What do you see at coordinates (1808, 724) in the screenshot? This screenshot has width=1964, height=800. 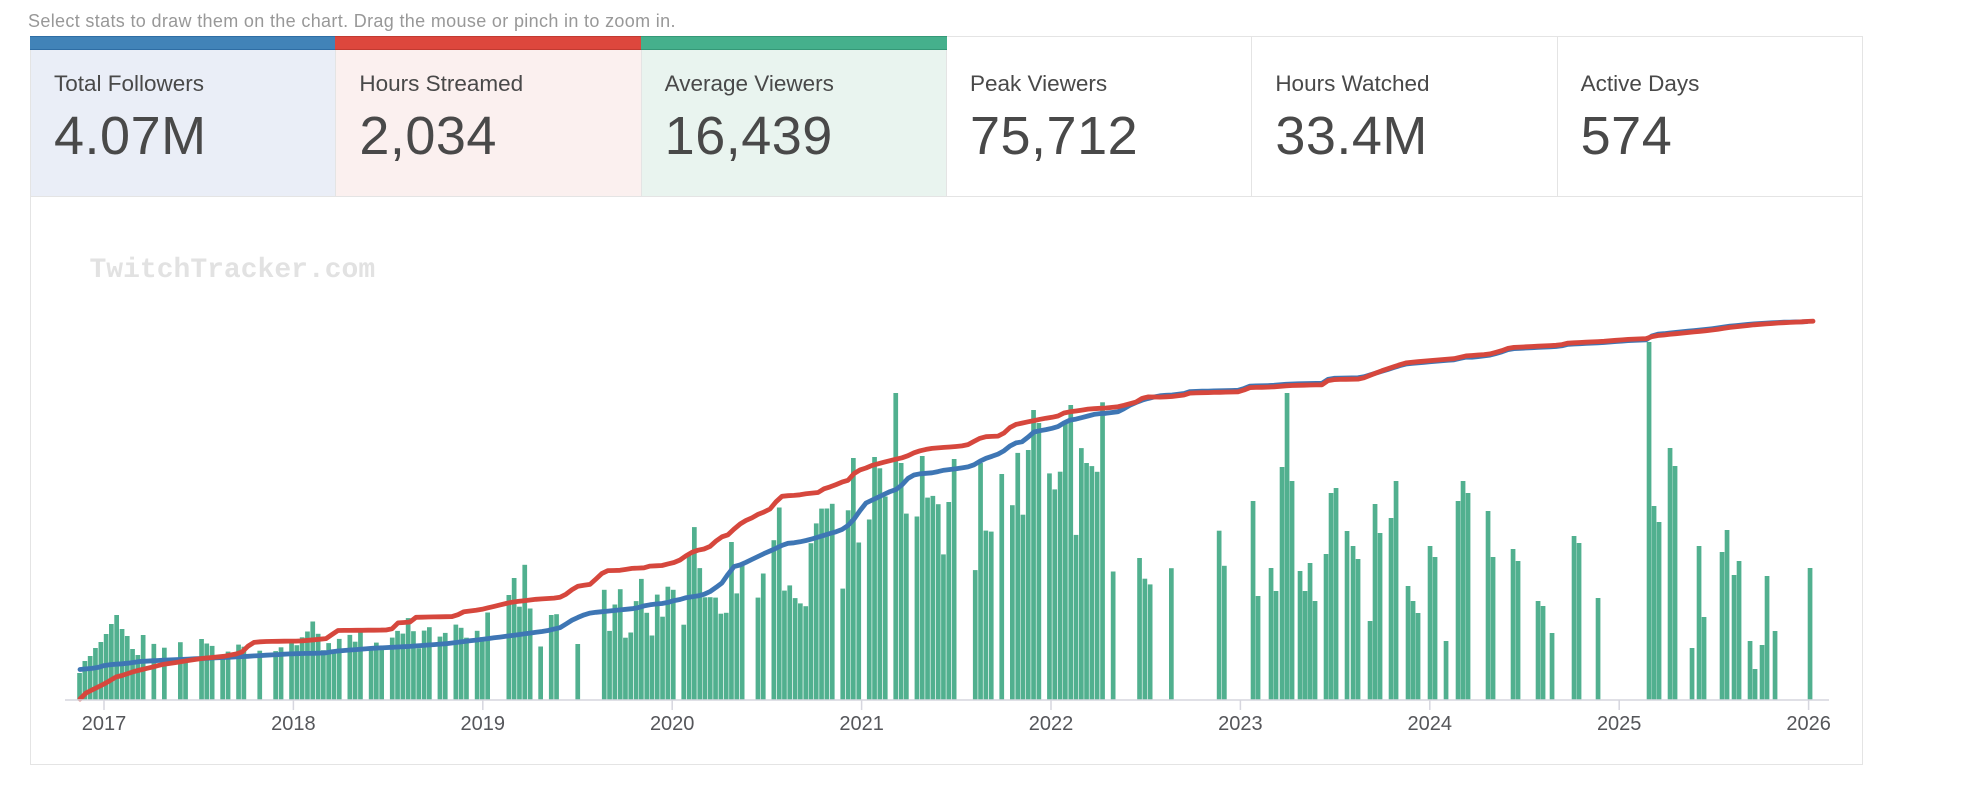 I see `svg-text: 2026` at bounding box center [1808, 724].